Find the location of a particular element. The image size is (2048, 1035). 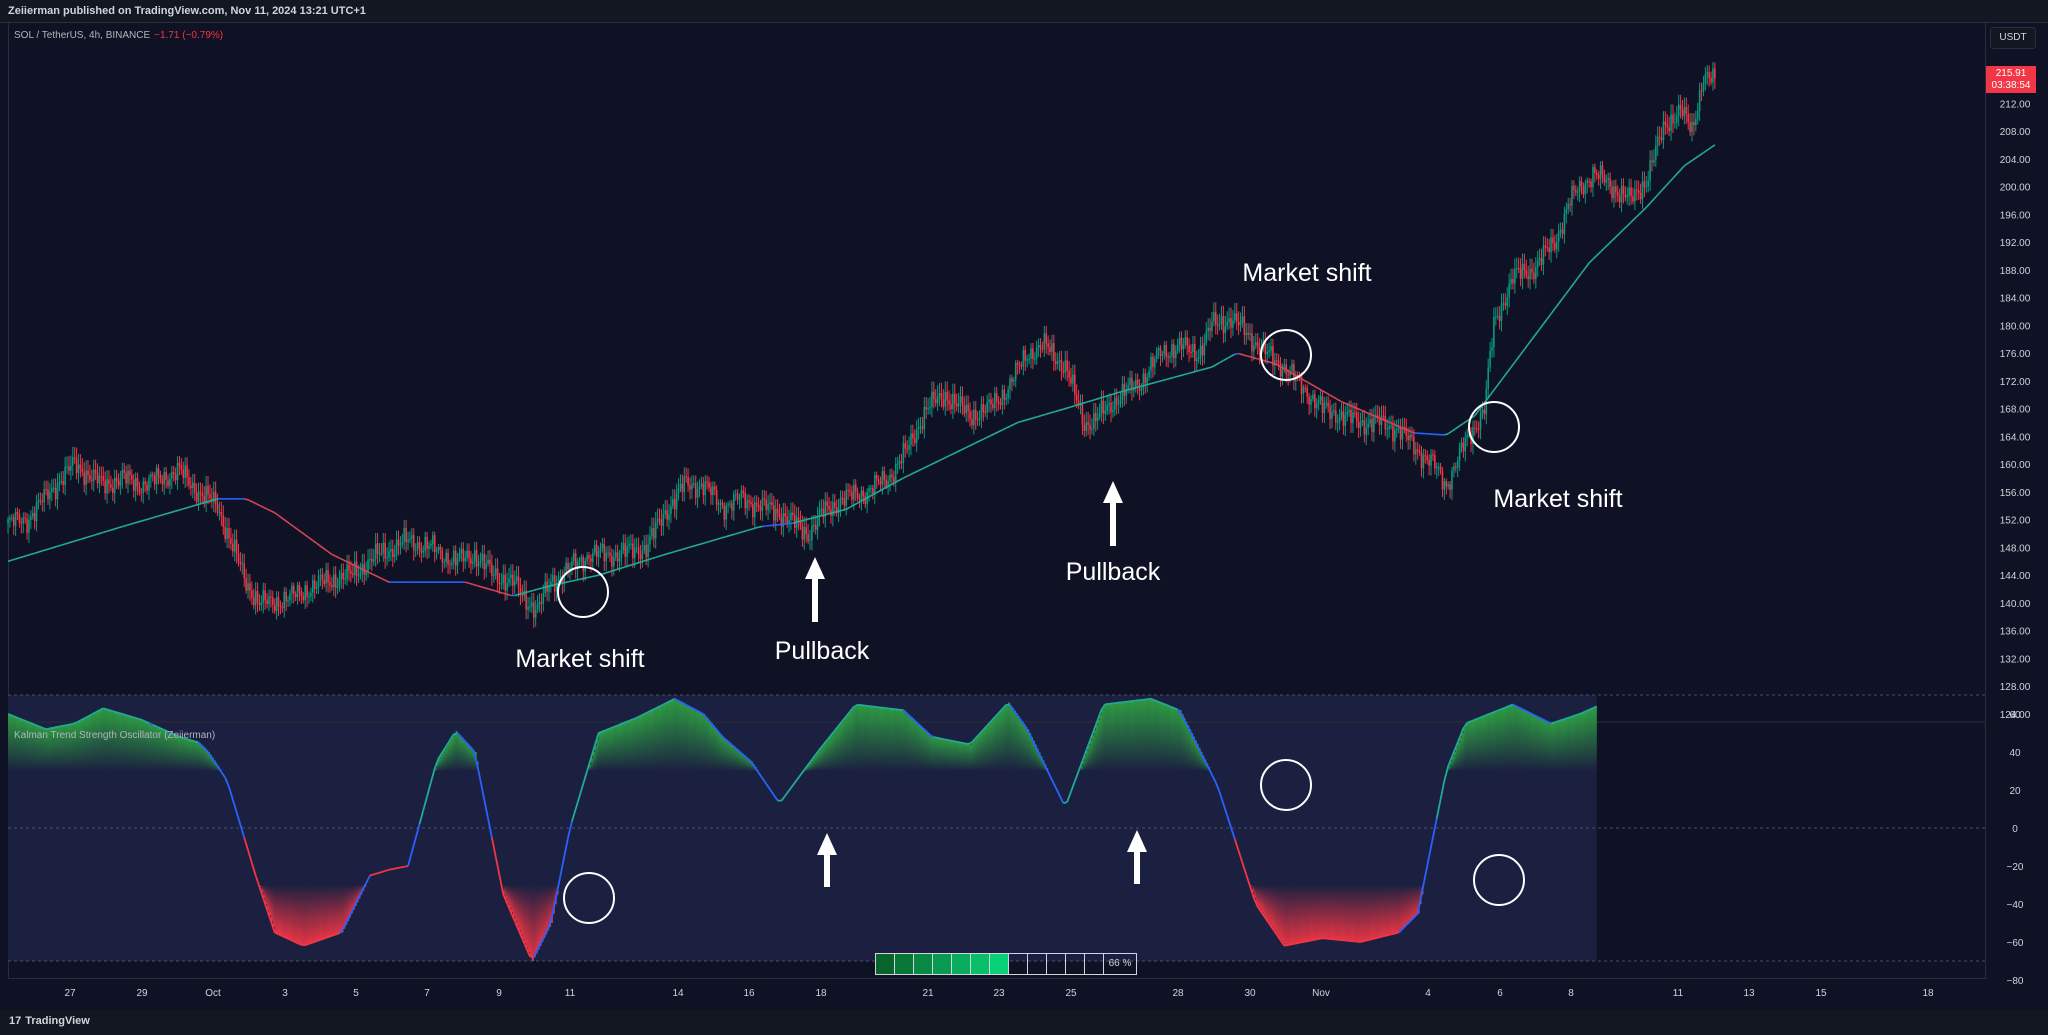

time-axis-tick: 11 is located at coordinates (1678, 993).